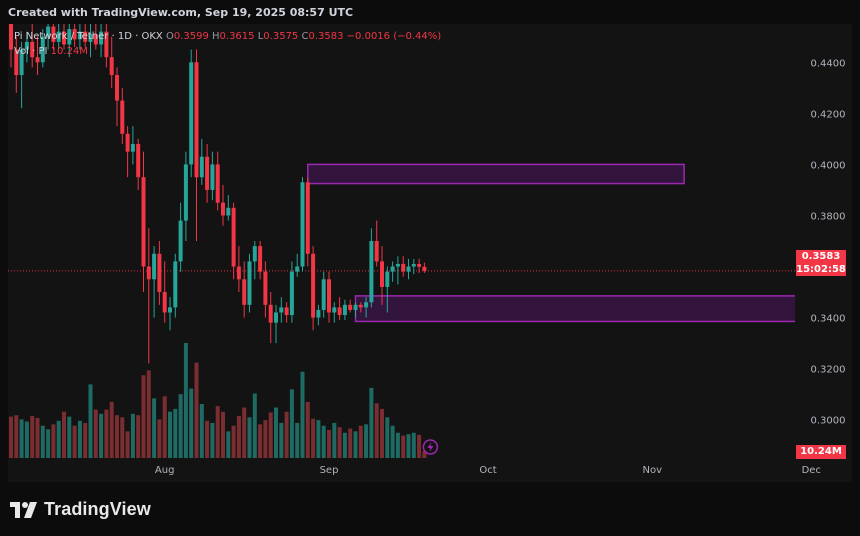  I want to click on volume-label: Vol · PI, so click(31, 51).